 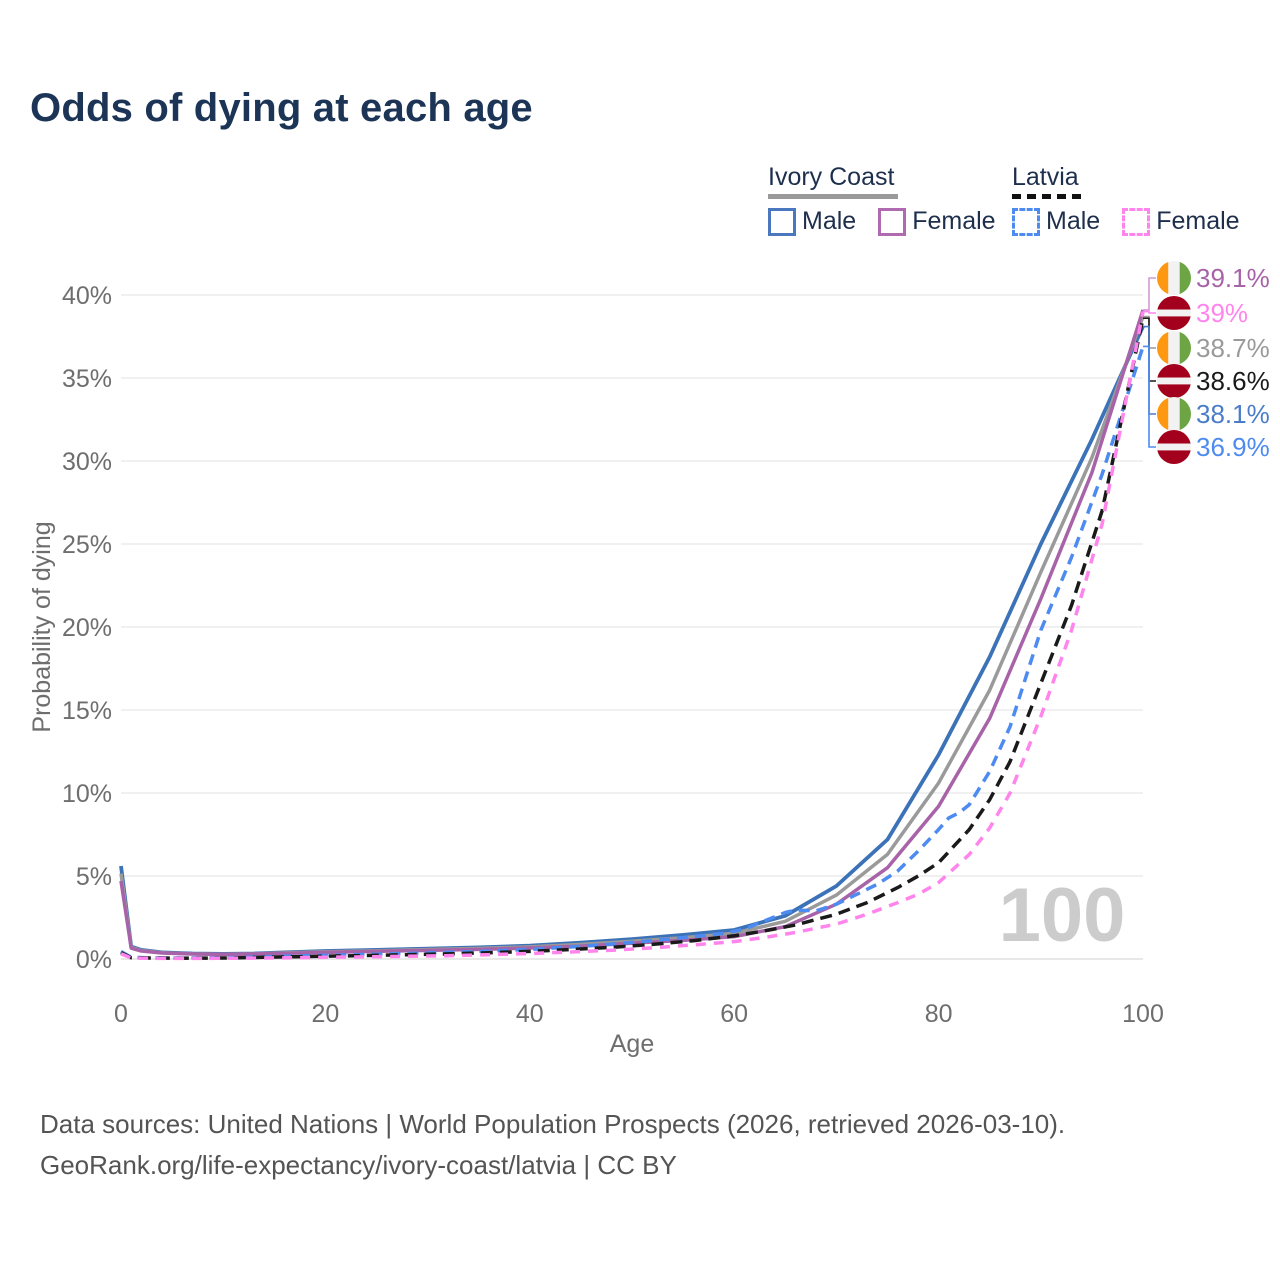 I want to click on legend-swatch-dashed-male-icon, so click(x=1026, y=221).